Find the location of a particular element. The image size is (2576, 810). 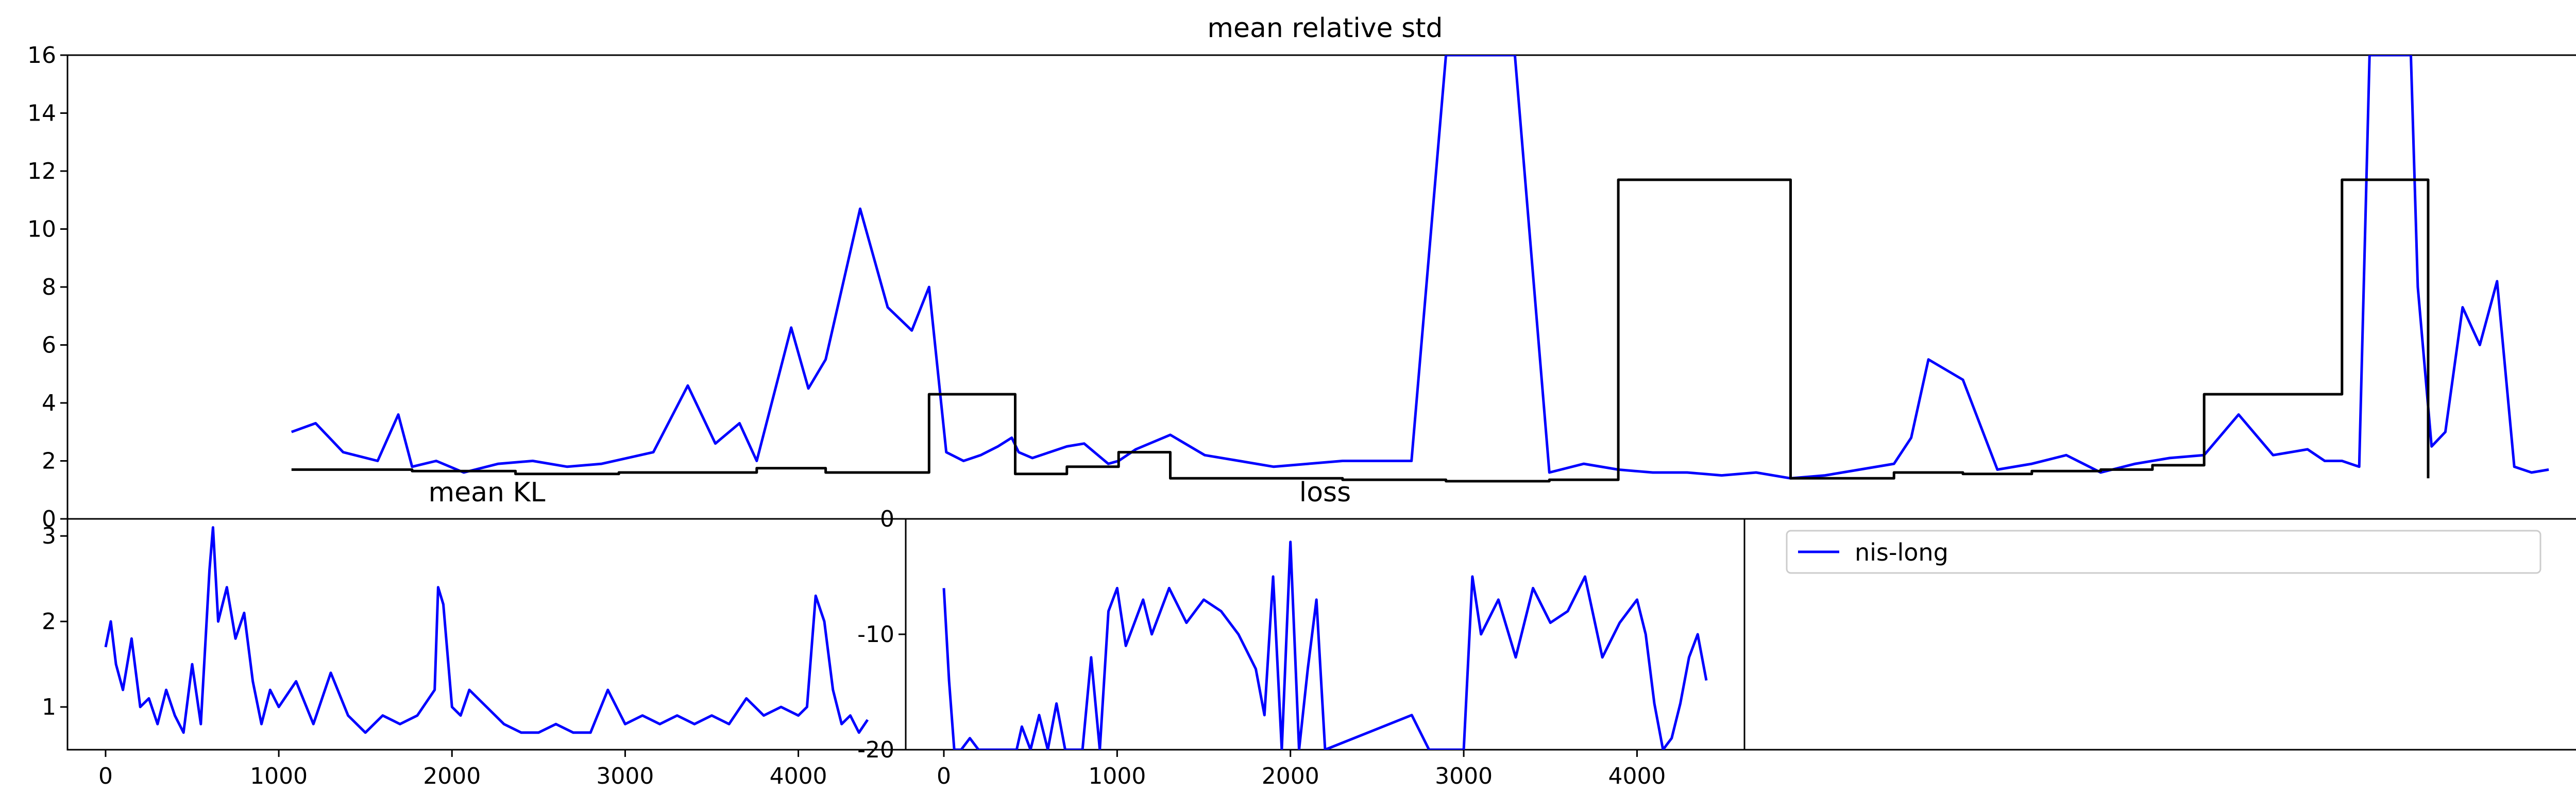

y-tick-label: 3 is located at coordinates (49, 536).